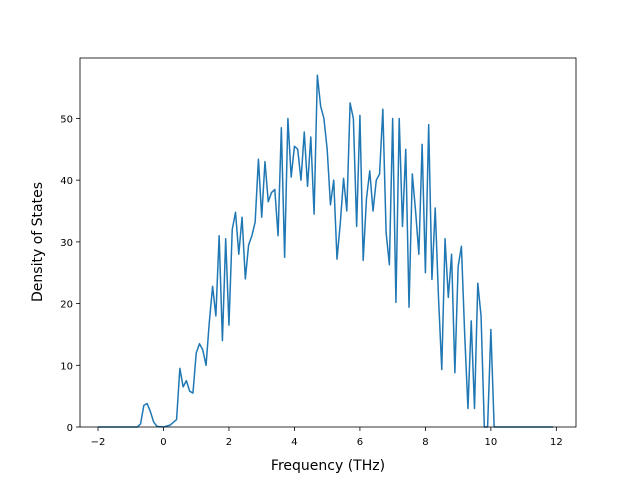 This screenshot has width=640, height=480. Describe the element at coordinates (328, 466) in the screenshot. I see `x-axis-label: Frequency (THz)` at that location.